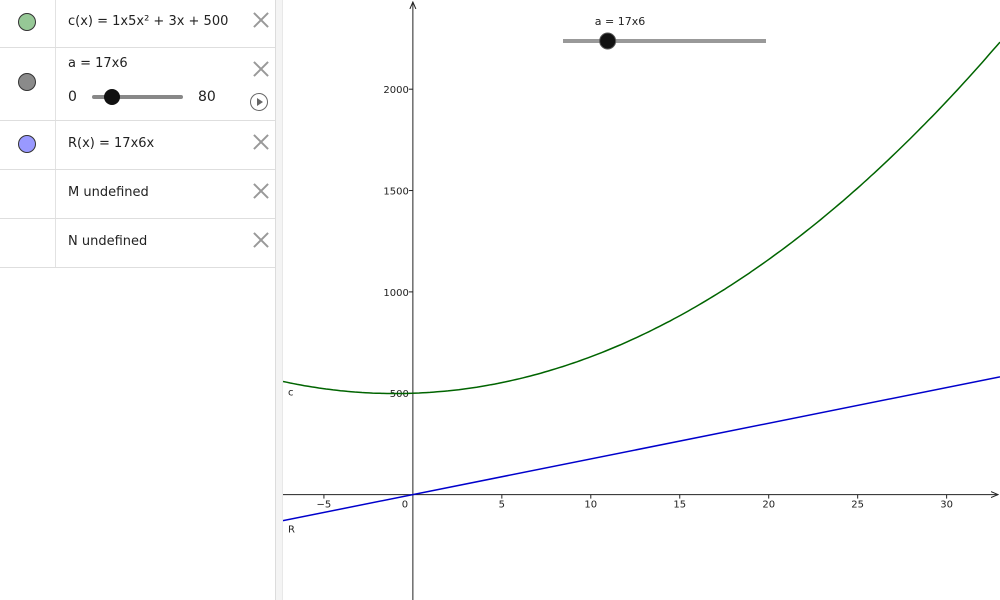 The height and width of the screenshot is (600, 1000). What do you see at coordinates (98, 63) in the screenshot?
I see `expression-a: a = 17x6` at bounding box center [98, 63].